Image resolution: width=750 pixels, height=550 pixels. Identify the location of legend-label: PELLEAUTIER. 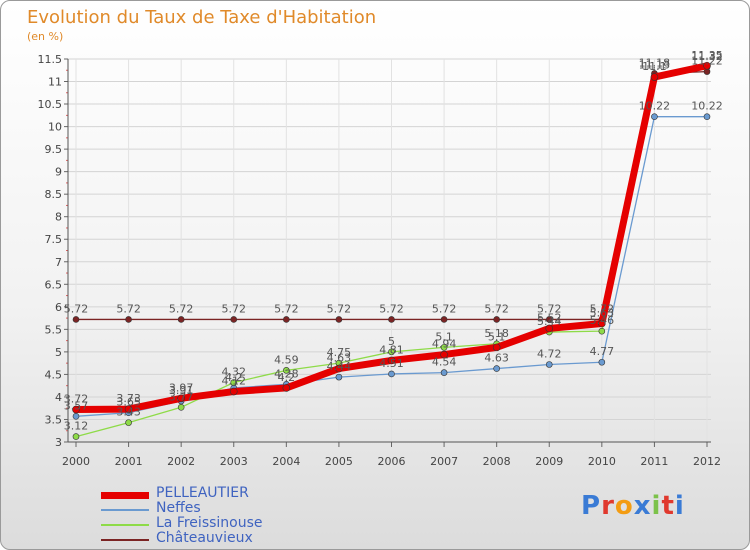
(202, 493).